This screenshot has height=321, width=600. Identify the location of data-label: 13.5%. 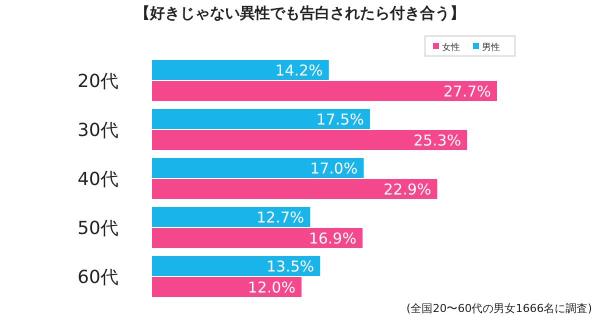
(290, 267).